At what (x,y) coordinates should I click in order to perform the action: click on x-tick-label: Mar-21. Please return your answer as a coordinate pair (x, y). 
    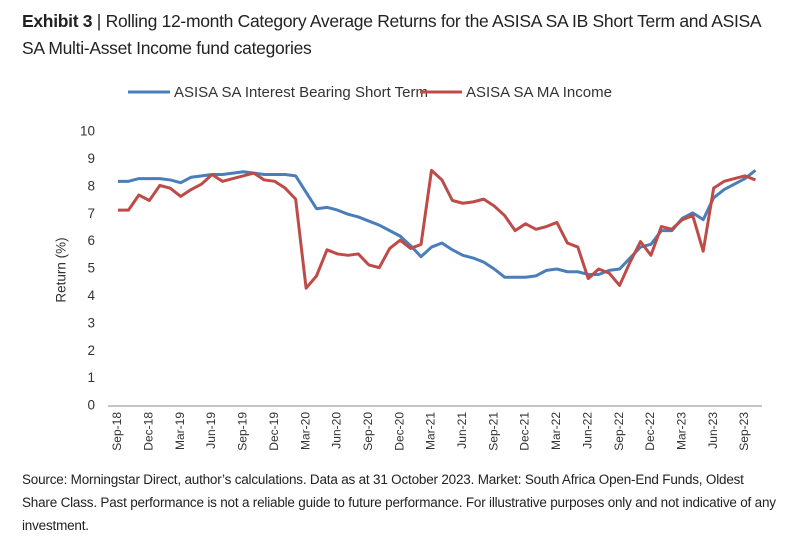
    Looking at the image, I should click on (431, 431).